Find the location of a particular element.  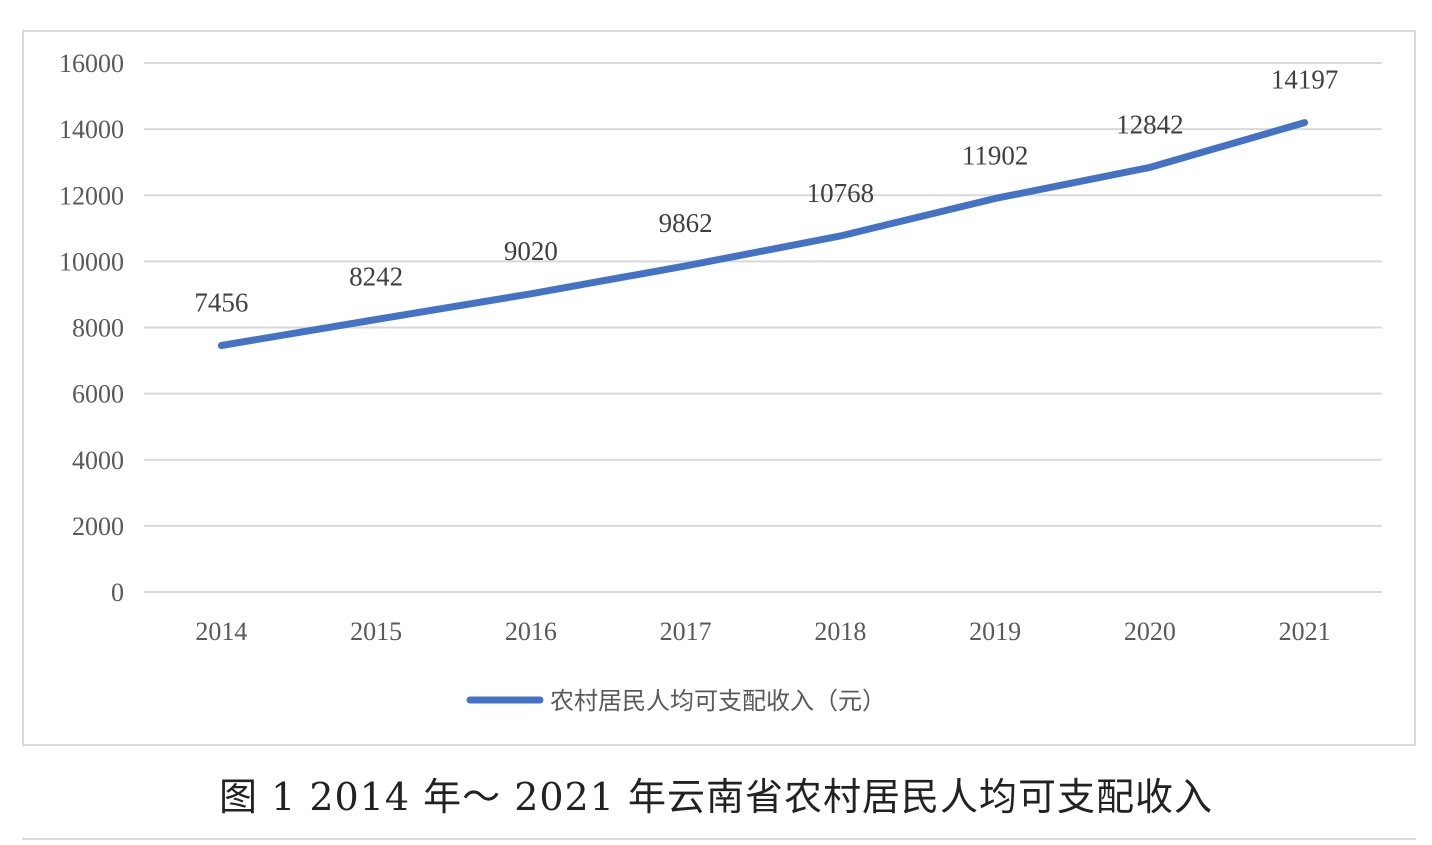

y-tick-label: 10000 is located at coordinates (91, 261).